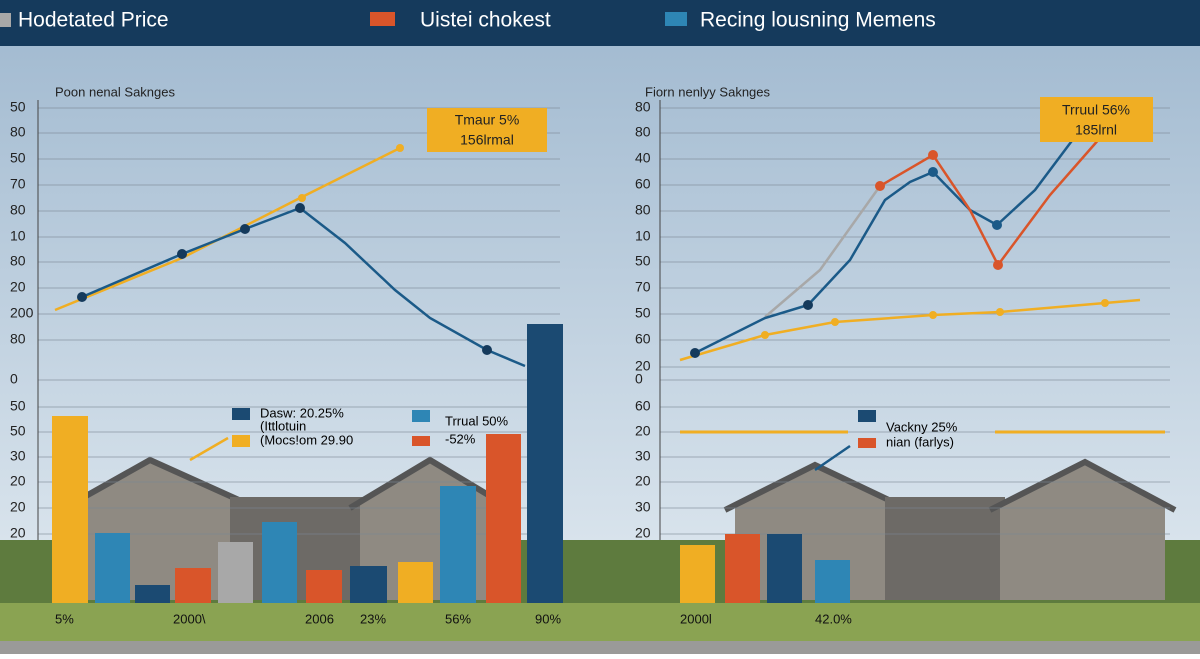 This screenshot has width=1200, height=659. I want to click on bottom-label: 5%, so click(64, 618).